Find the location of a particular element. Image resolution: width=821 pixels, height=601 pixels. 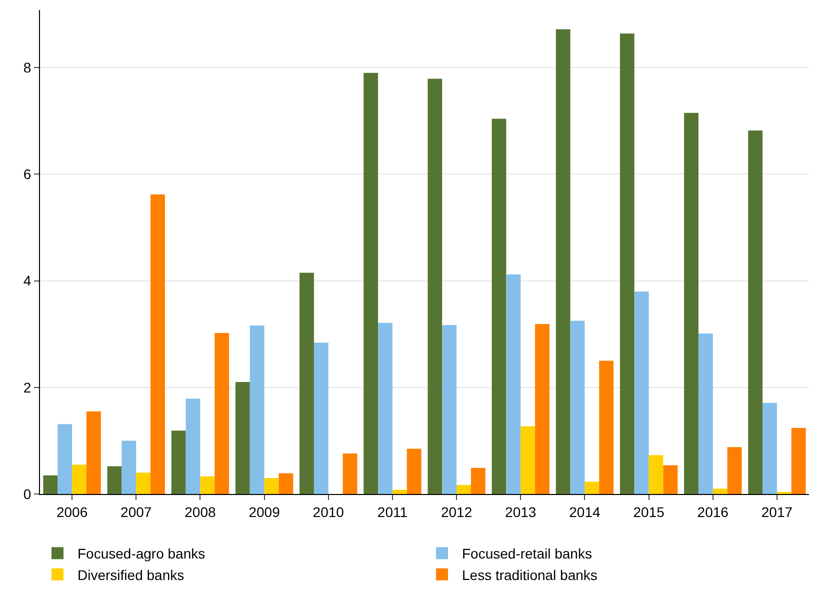

x-tick-label: 2015 is located at coordinates (649, 512).